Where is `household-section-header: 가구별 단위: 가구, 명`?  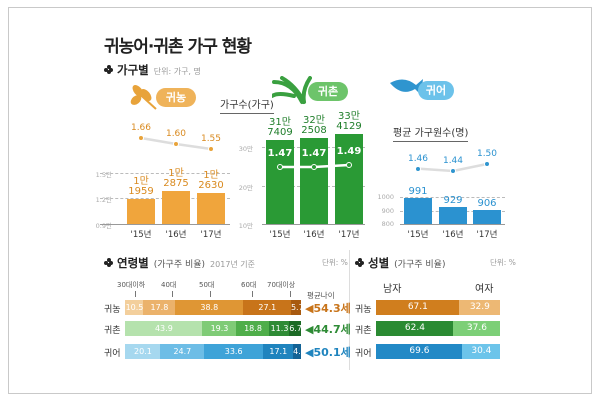 household-section-header: 가구별 단위: 가구, 명 is located at coordinates (152, 70).